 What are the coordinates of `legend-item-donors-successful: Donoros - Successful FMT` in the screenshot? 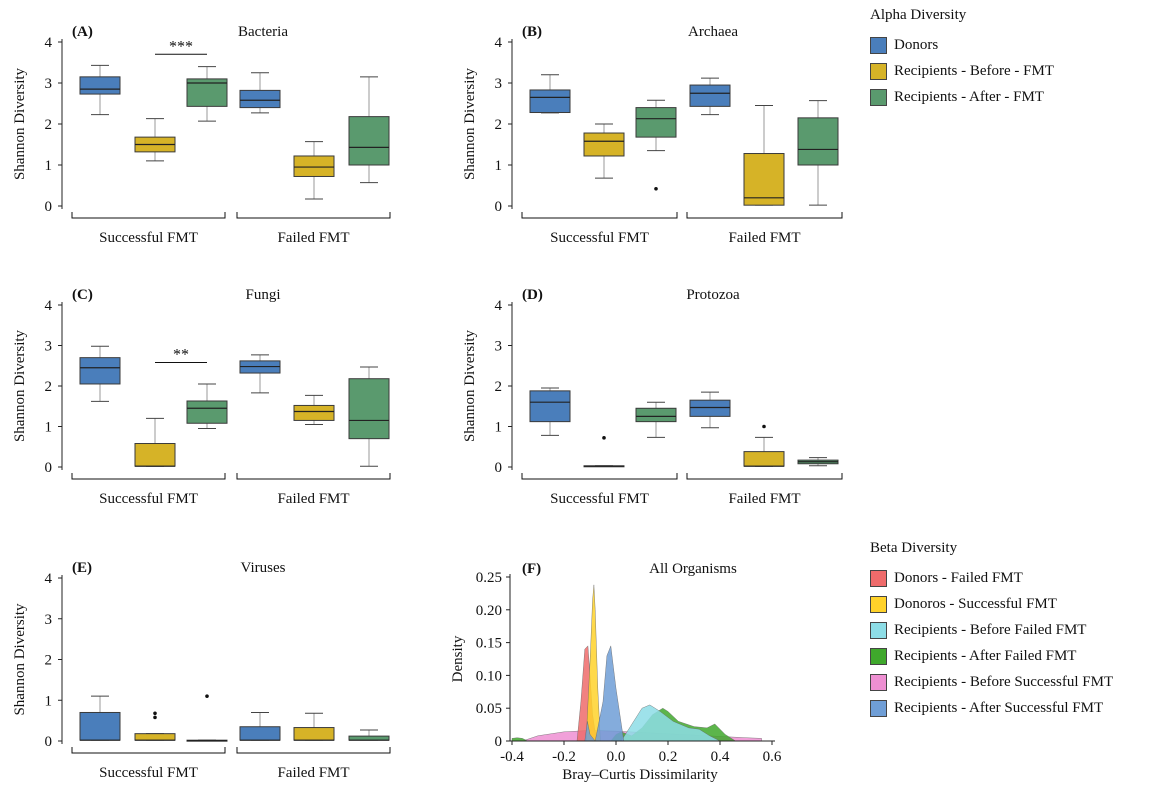 It's located at (991, 604).